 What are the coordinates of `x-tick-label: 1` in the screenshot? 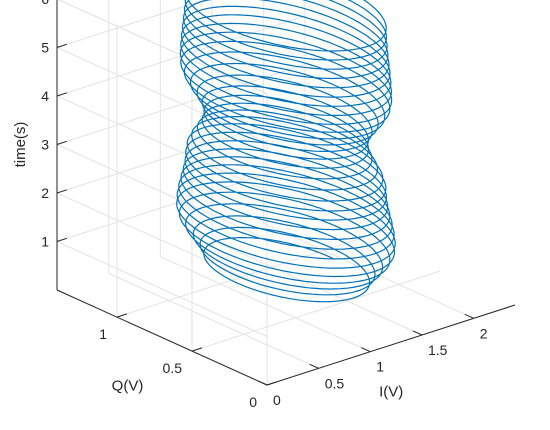 It's located at (380, 367).